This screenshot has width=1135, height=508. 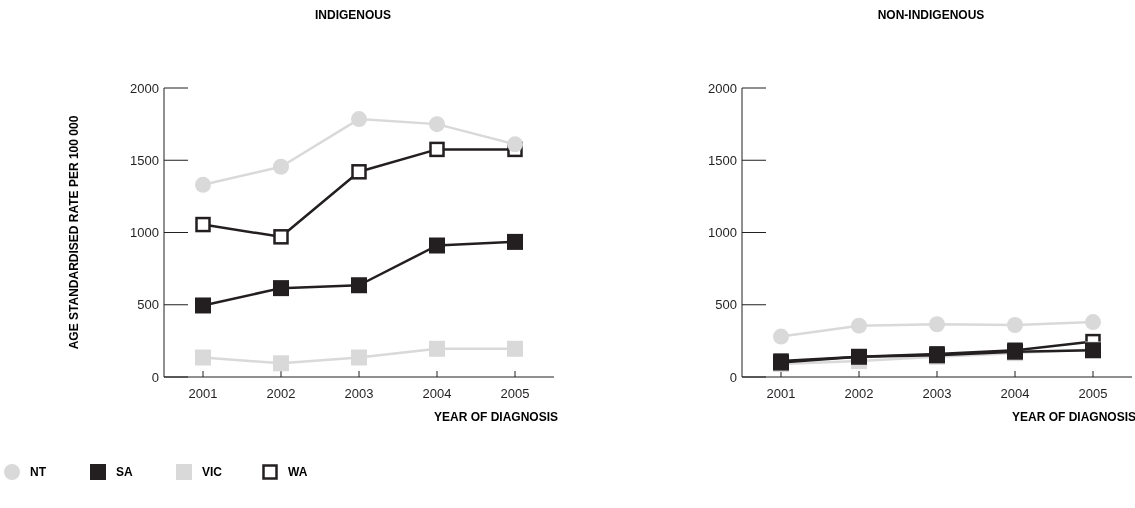 What do you see at coordinates (212, 472) in the screenshot?
I see `legend-label: VIC` at bounding box center [212, 472].